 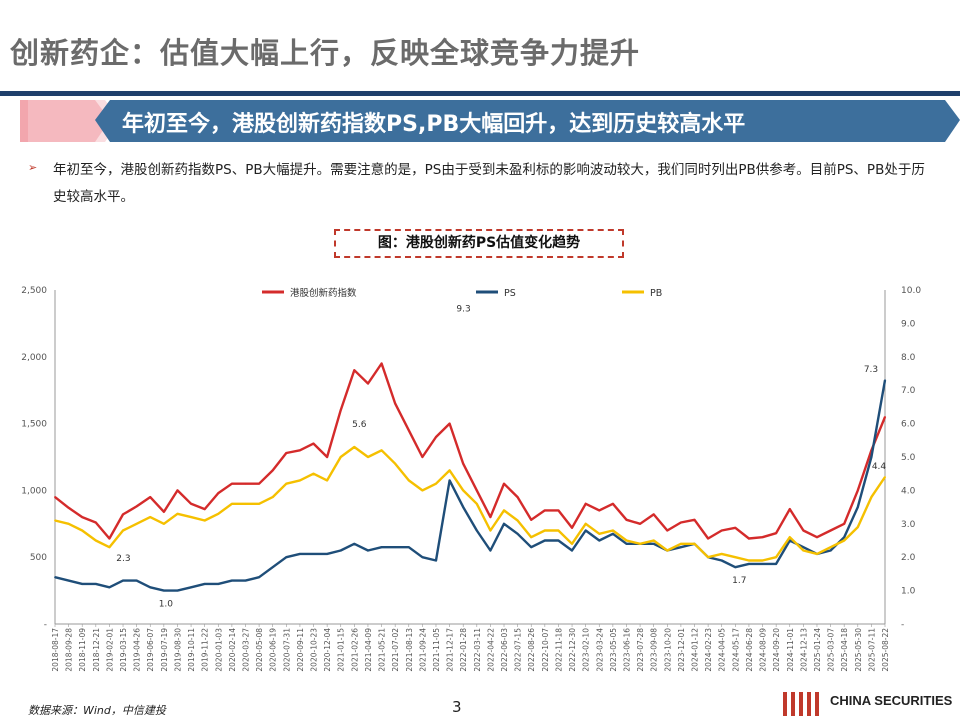 What do you see at coordinates (300, 650) in the screenshot?
I see `x-tick-label: 2020-09-11` at bounding box center [300, 650].